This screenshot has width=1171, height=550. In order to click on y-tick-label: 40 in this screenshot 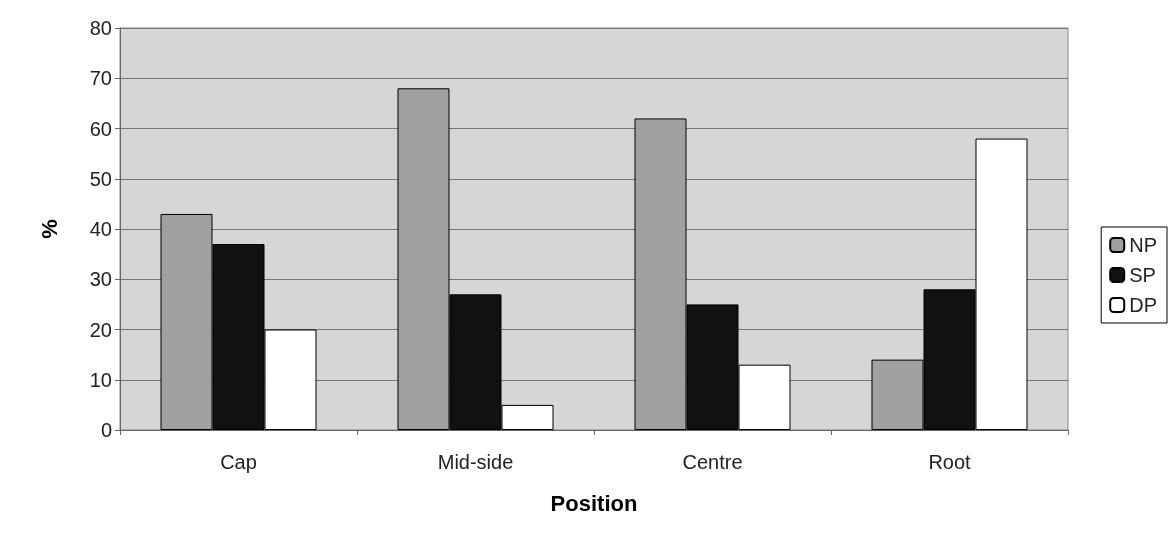, I will do `click(100, 229)`.